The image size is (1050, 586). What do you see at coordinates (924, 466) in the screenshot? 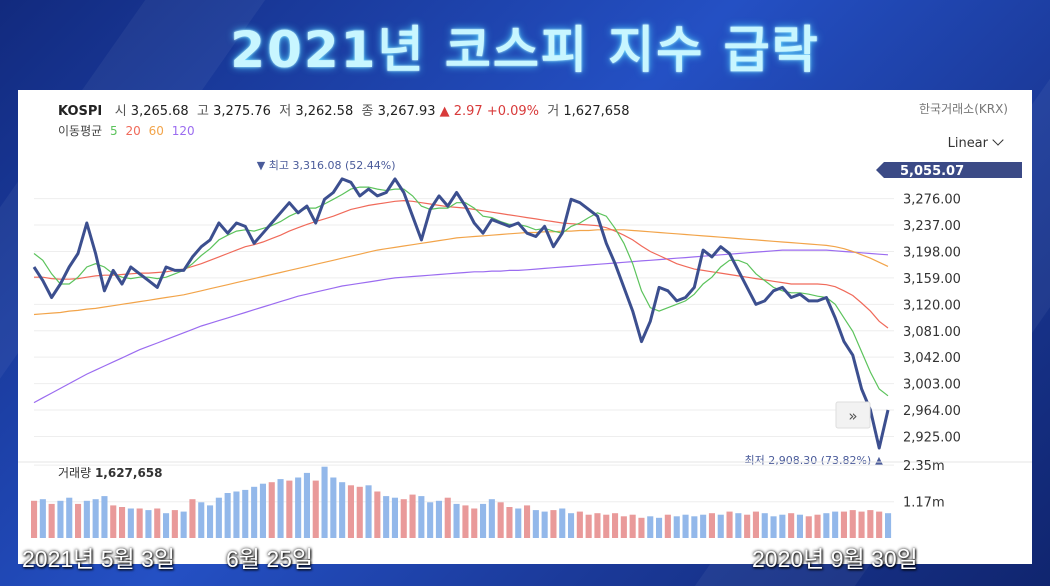
I see `volume-tick-label: 2.35m` at bounding box center [924, 466].